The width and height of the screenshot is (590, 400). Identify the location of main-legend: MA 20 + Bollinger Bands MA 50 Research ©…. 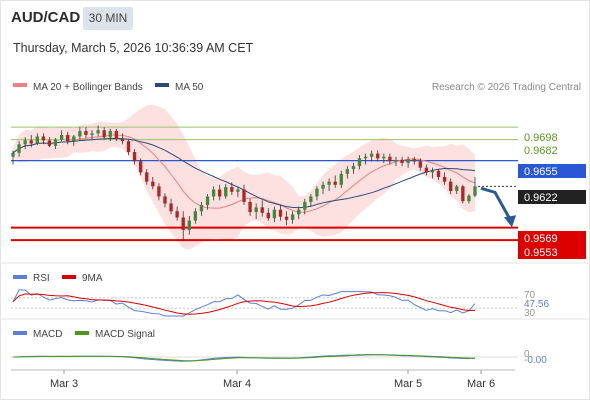
(297, 87).